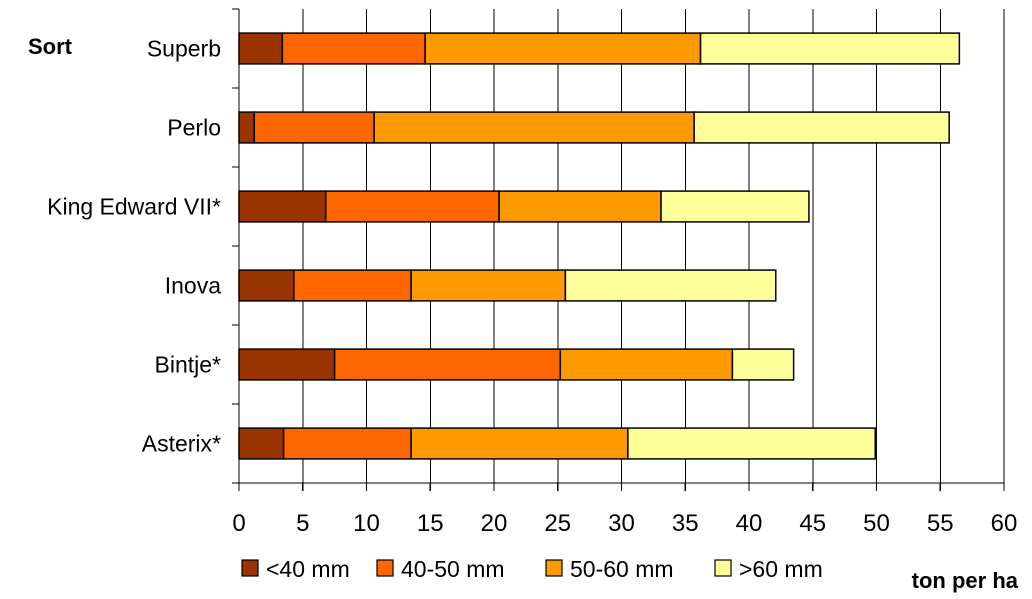 This screenshot has width=1032, height=599. I want to click on x-tick-label: 15, so click(430, 523).